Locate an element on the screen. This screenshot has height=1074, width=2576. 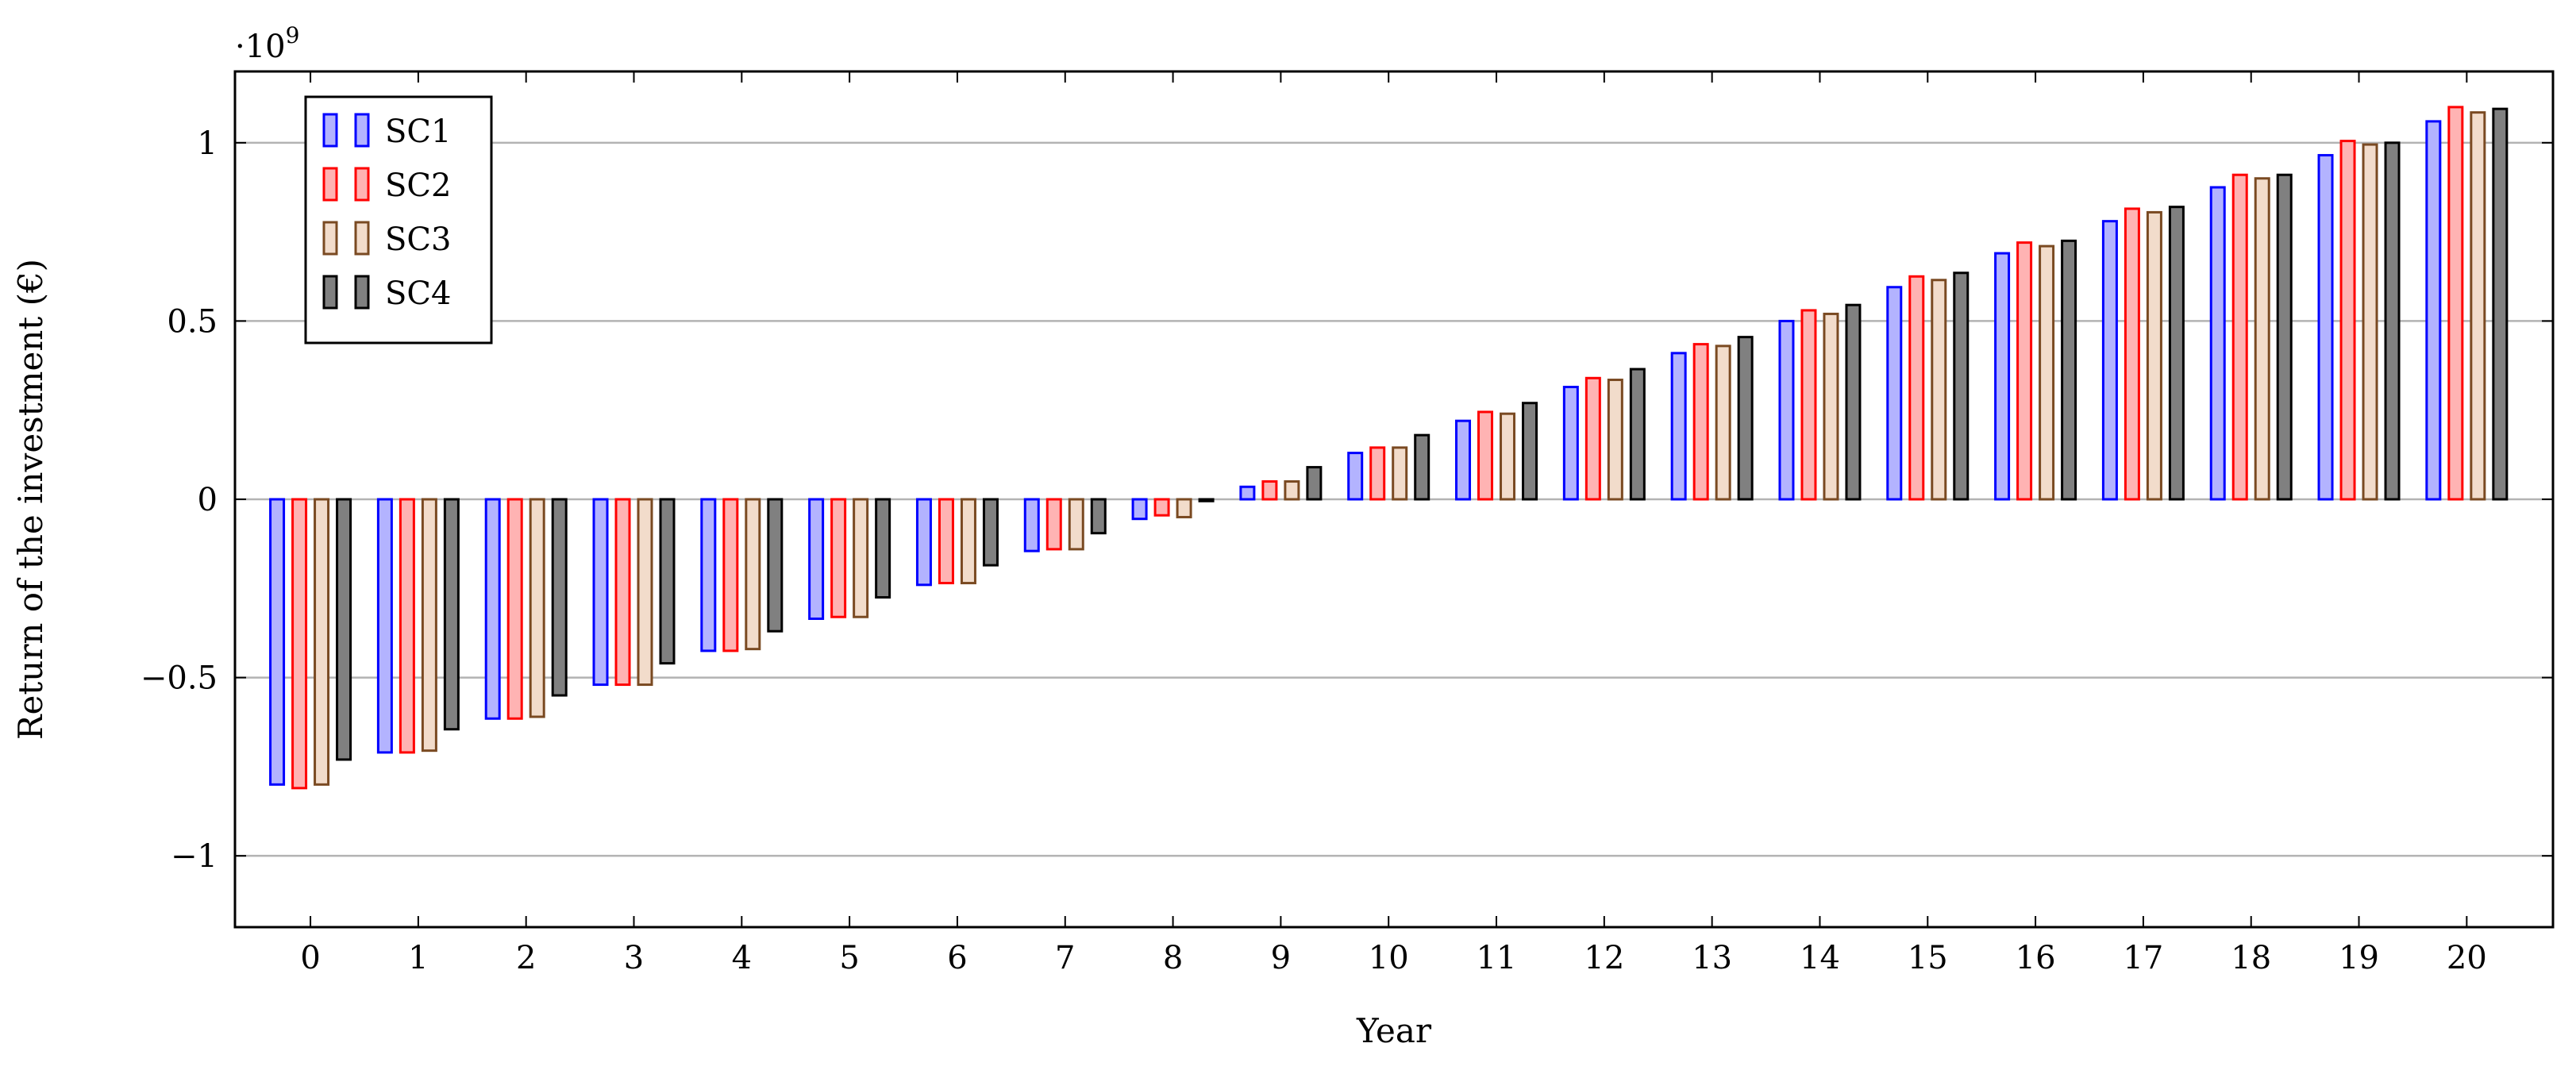
x-tick-label: 15 is located at coordinates (1928, 958).